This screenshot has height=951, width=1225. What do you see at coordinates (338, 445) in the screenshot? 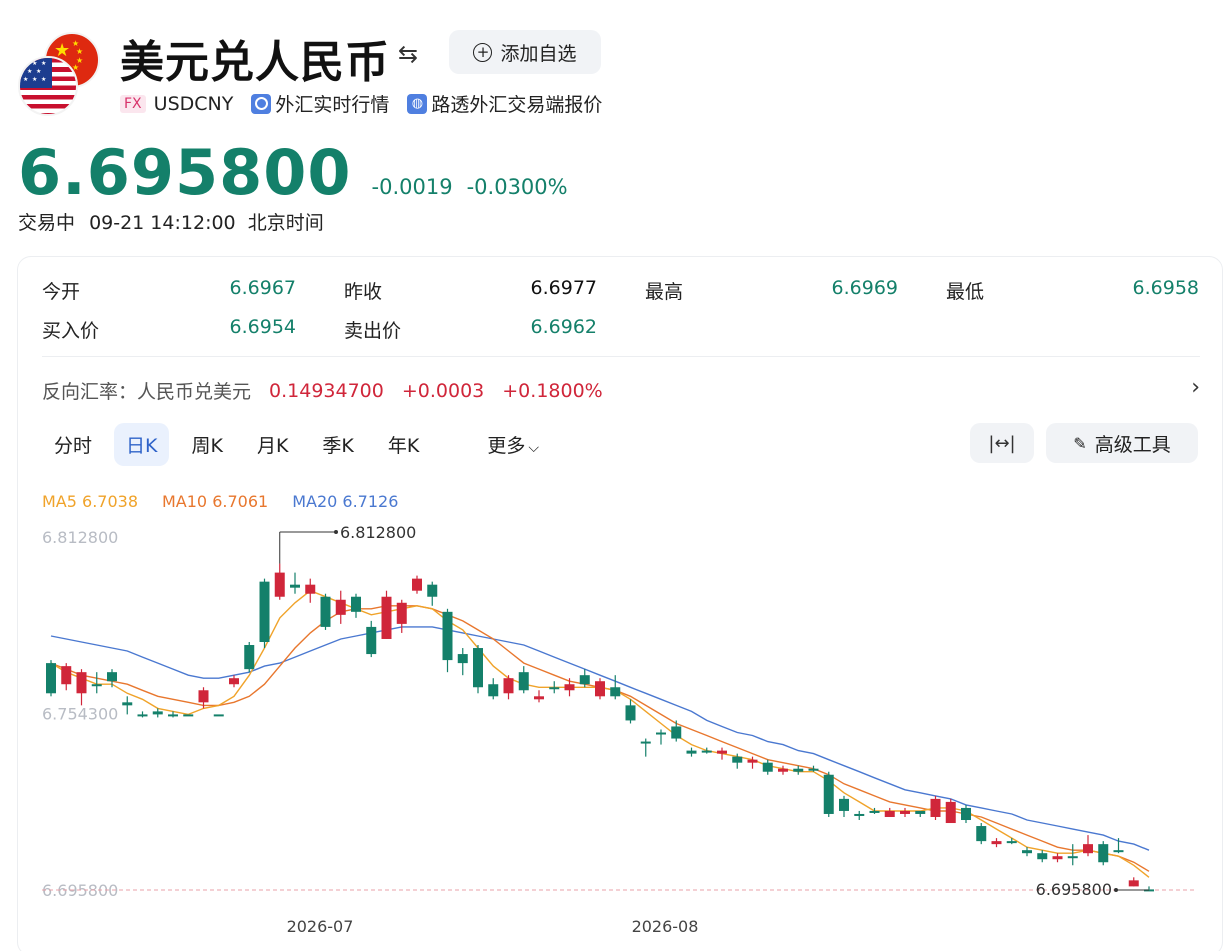
I see `tab-quarterly-k: 季K` at bounding box center [338, 445].